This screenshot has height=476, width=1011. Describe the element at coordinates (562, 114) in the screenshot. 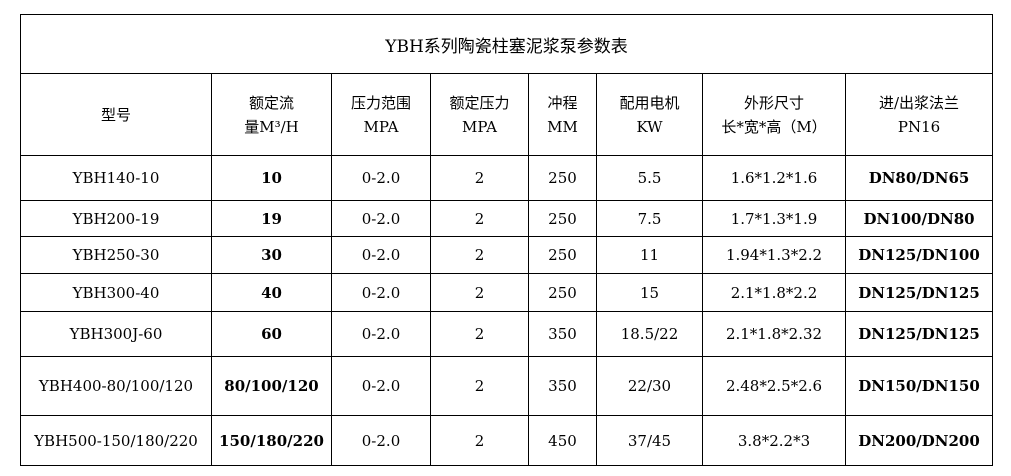

I see `column-header: 冲程 MM` at that location.